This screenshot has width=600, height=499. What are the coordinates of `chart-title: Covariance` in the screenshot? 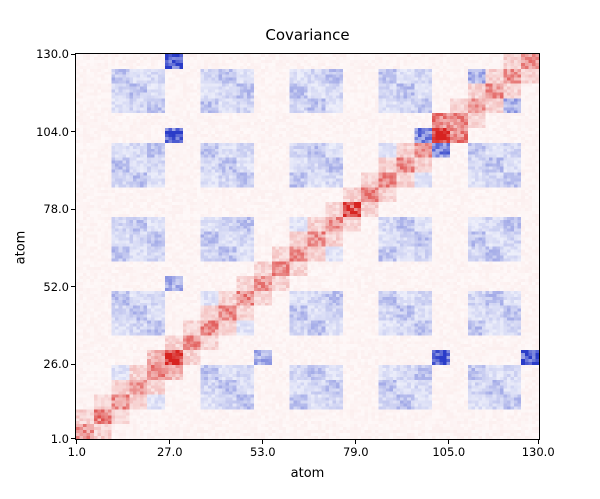 It's located at (307, 35).